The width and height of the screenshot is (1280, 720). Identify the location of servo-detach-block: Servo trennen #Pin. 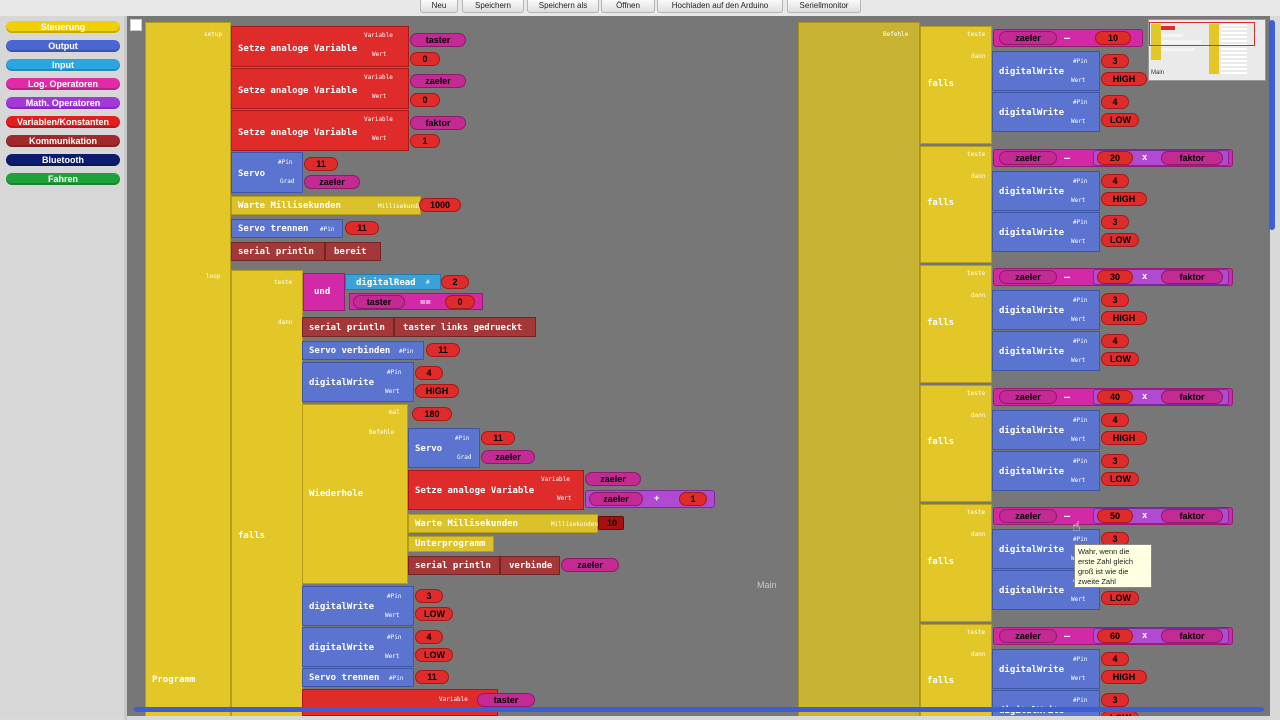
(358, 677).